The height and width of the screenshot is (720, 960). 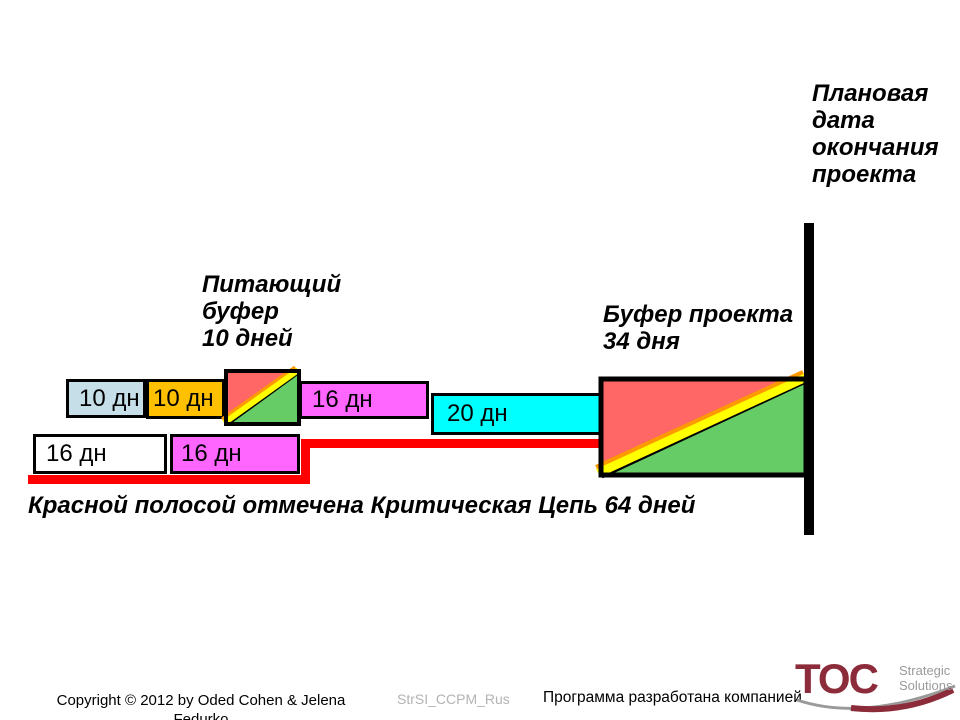 I want to click on task-bar-10d-orange: 10 дн, so click(x=185, y=399).